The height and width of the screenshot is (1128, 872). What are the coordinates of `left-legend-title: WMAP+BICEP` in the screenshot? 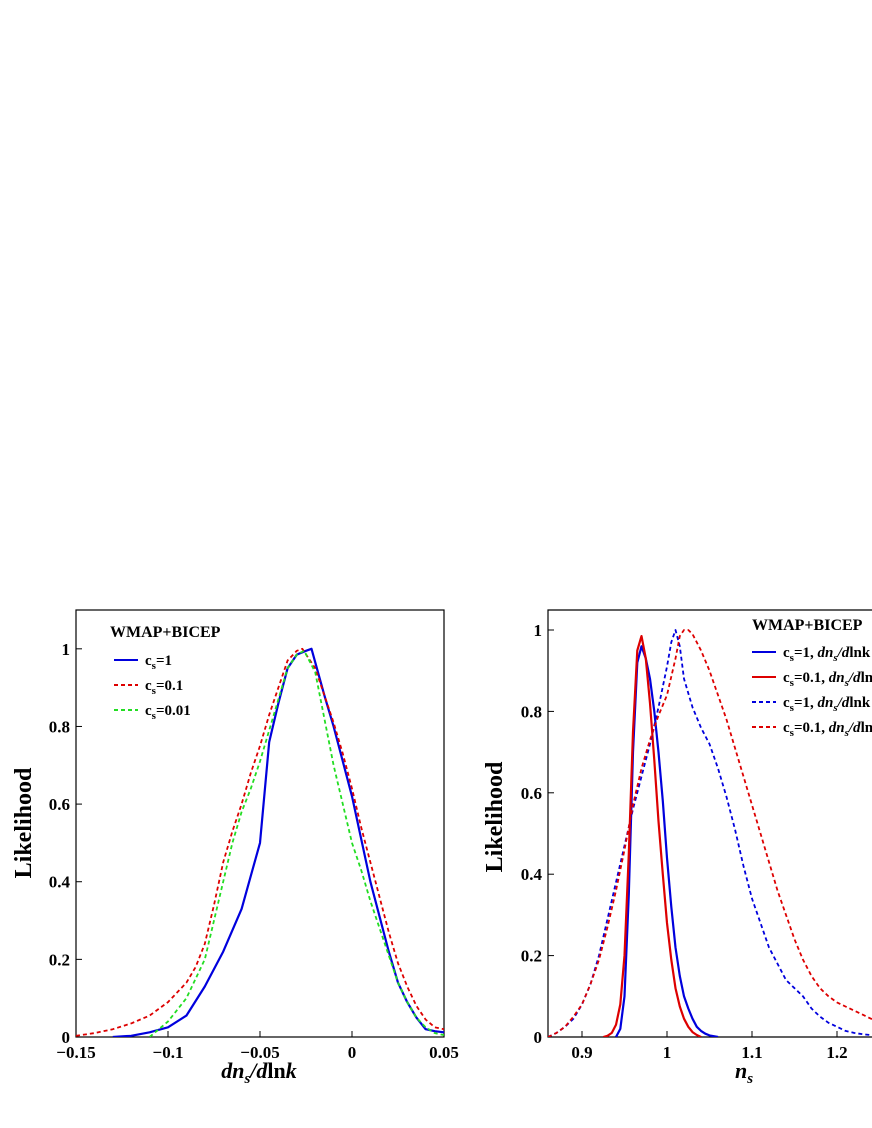 It's located at (165, 632).